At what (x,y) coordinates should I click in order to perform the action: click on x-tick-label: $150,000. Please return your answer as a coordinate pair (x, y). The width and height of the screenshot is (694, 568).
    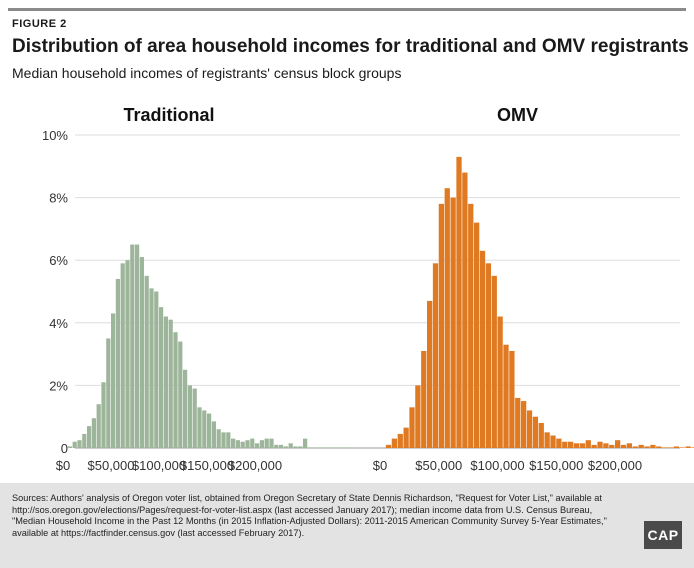
    Looking at the image, I should click on (556, 465).